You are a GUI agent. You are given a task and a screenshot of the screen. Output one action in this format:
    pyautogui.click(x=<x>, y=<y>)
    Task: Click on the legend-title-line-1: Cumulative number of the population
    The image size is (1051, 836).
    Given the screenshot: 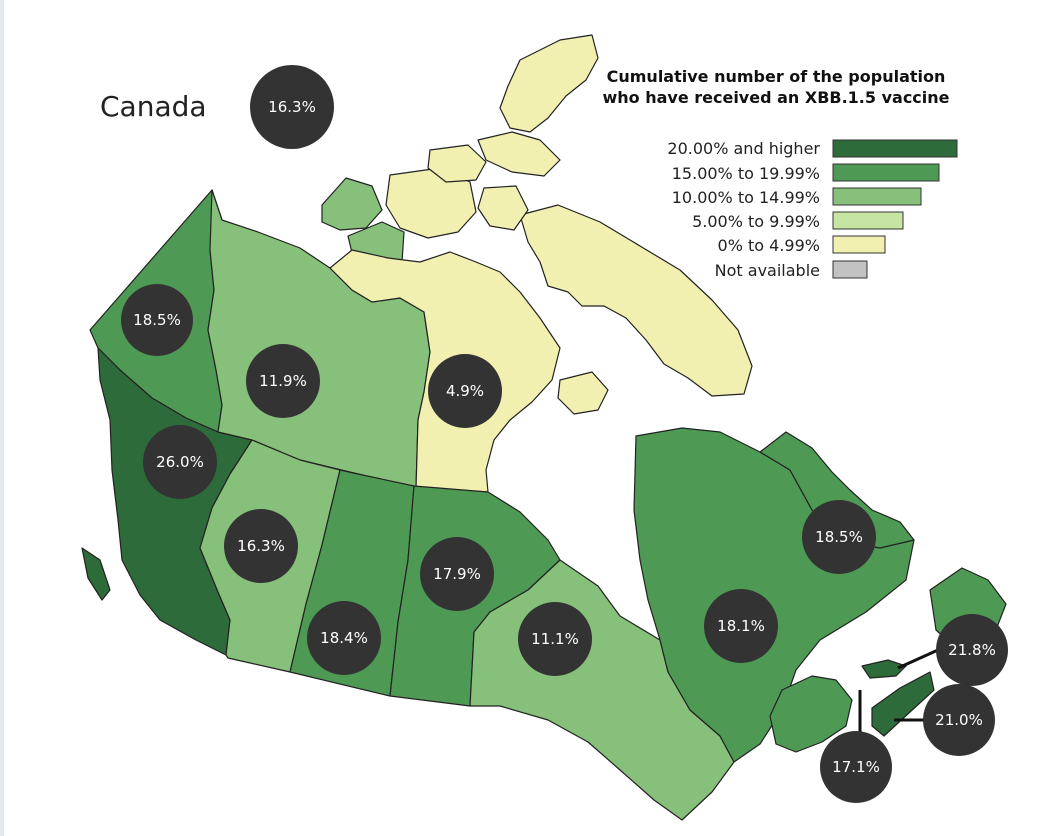 What is the action you would take?
    pyautogui.click(x=776, y=76)
    